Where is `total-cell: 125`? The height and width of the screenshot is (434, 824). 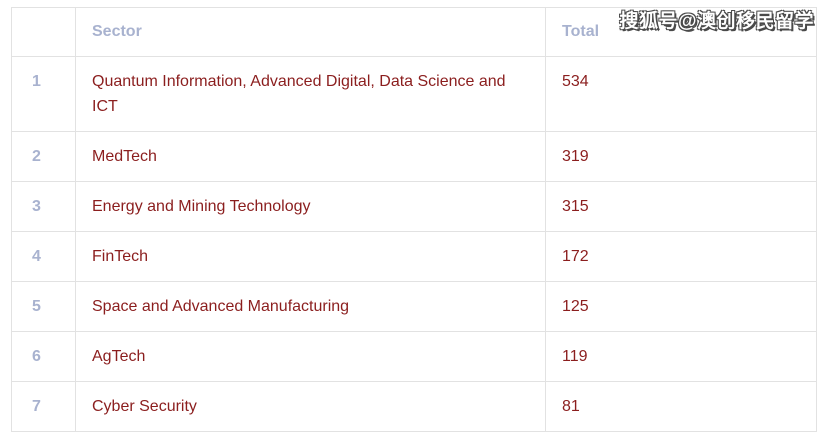 total-cell: 125 is located at coordinates (681, 306).